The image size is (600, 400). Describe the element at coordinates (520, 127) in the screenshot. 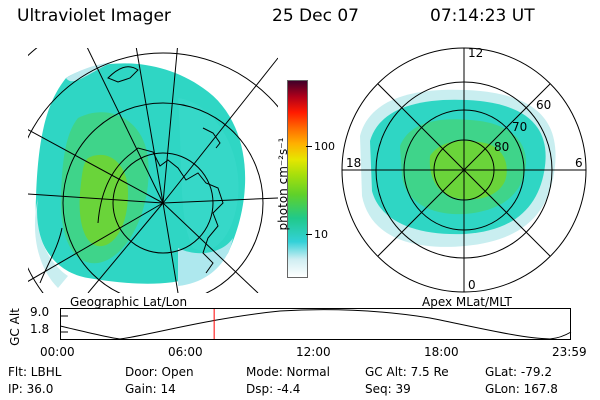

I see `mlat-label-70: 70` at that location.